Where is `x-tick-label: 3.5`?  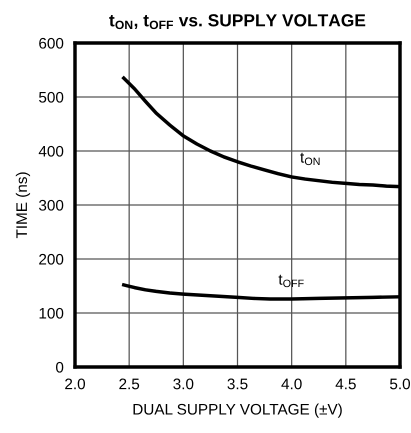 x-tick-label: 3.5 is located at coordinates (237, 384).